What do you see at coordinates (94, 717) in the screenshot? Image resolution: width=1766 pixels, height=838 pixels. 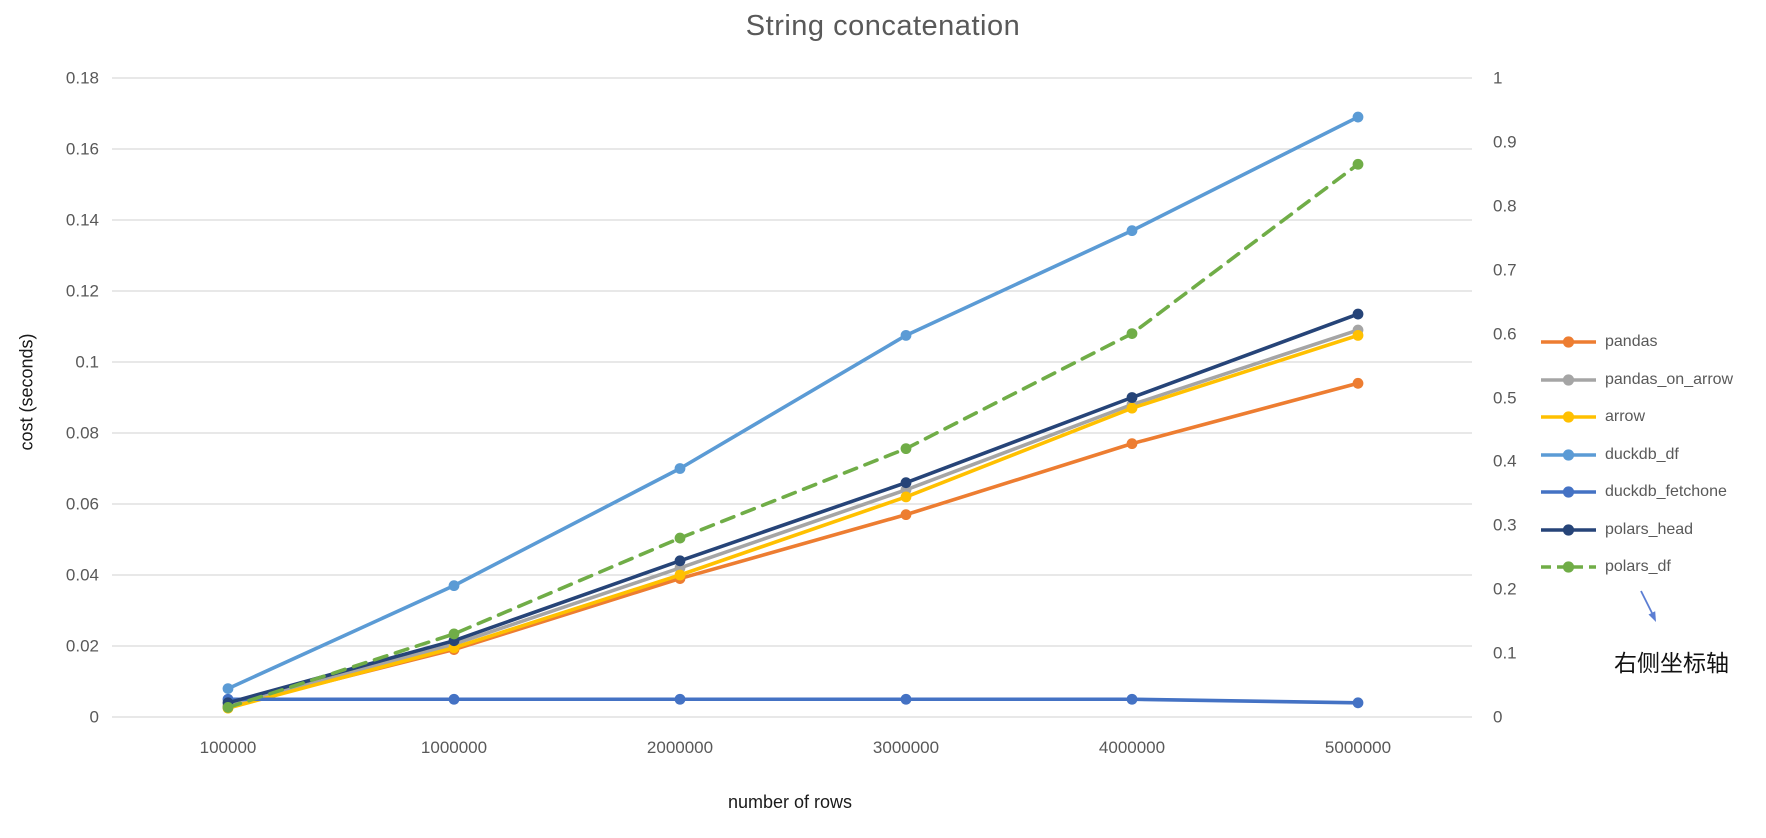 I see `left-axis-tick: 0` at bounding box center [94, 717].